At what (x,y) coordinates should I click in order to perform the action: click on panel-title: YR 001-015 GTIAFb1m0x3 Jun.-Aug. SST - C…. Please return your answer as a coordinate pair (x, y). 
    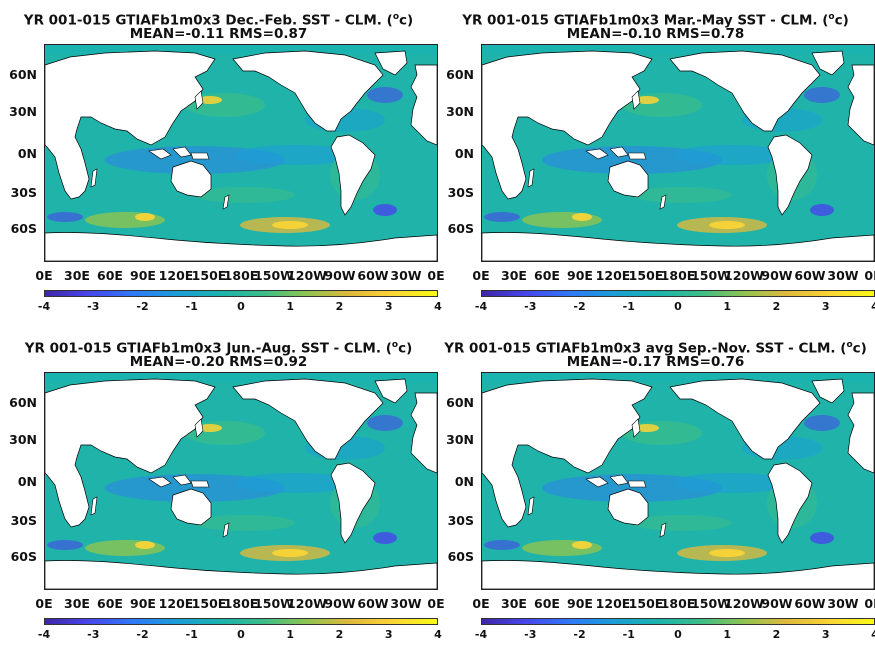
    Looking at the image, I should click on (218, 348).